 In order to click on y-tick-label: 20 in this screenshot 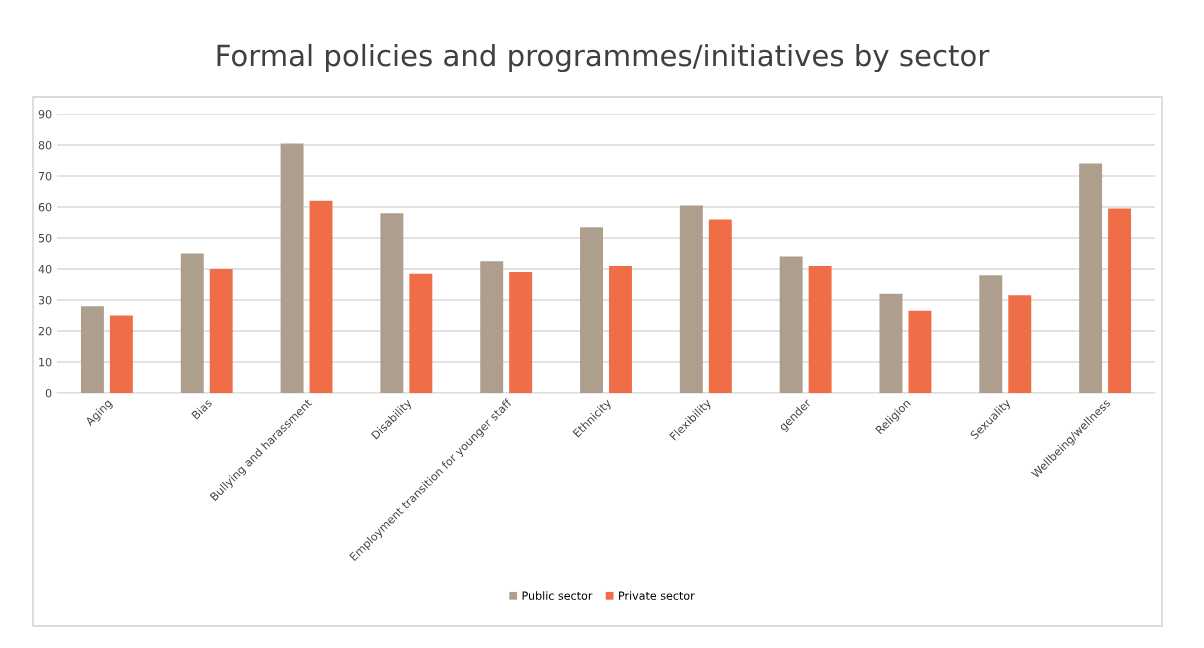, I will do `click(45, 331)`.